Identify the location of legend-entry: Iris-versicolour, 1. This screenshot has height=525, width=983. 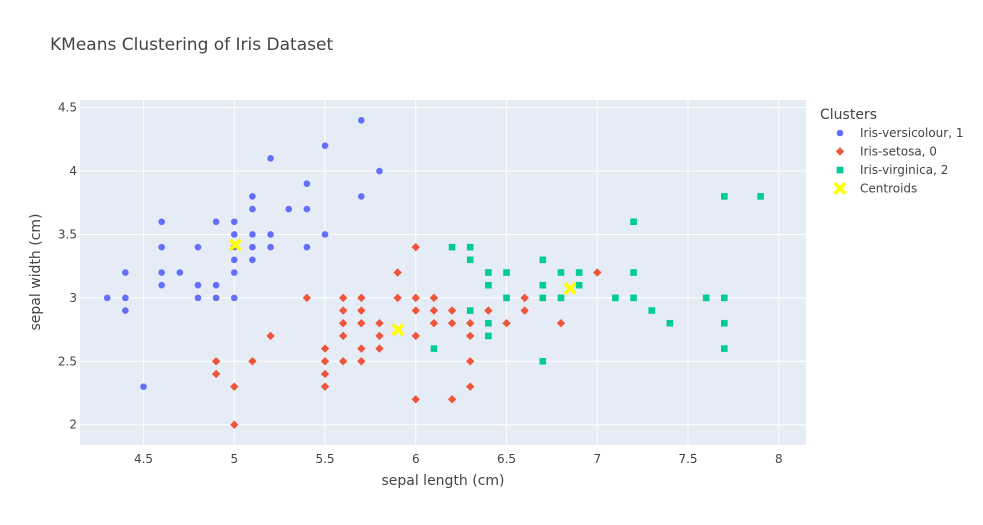
(912, 133).